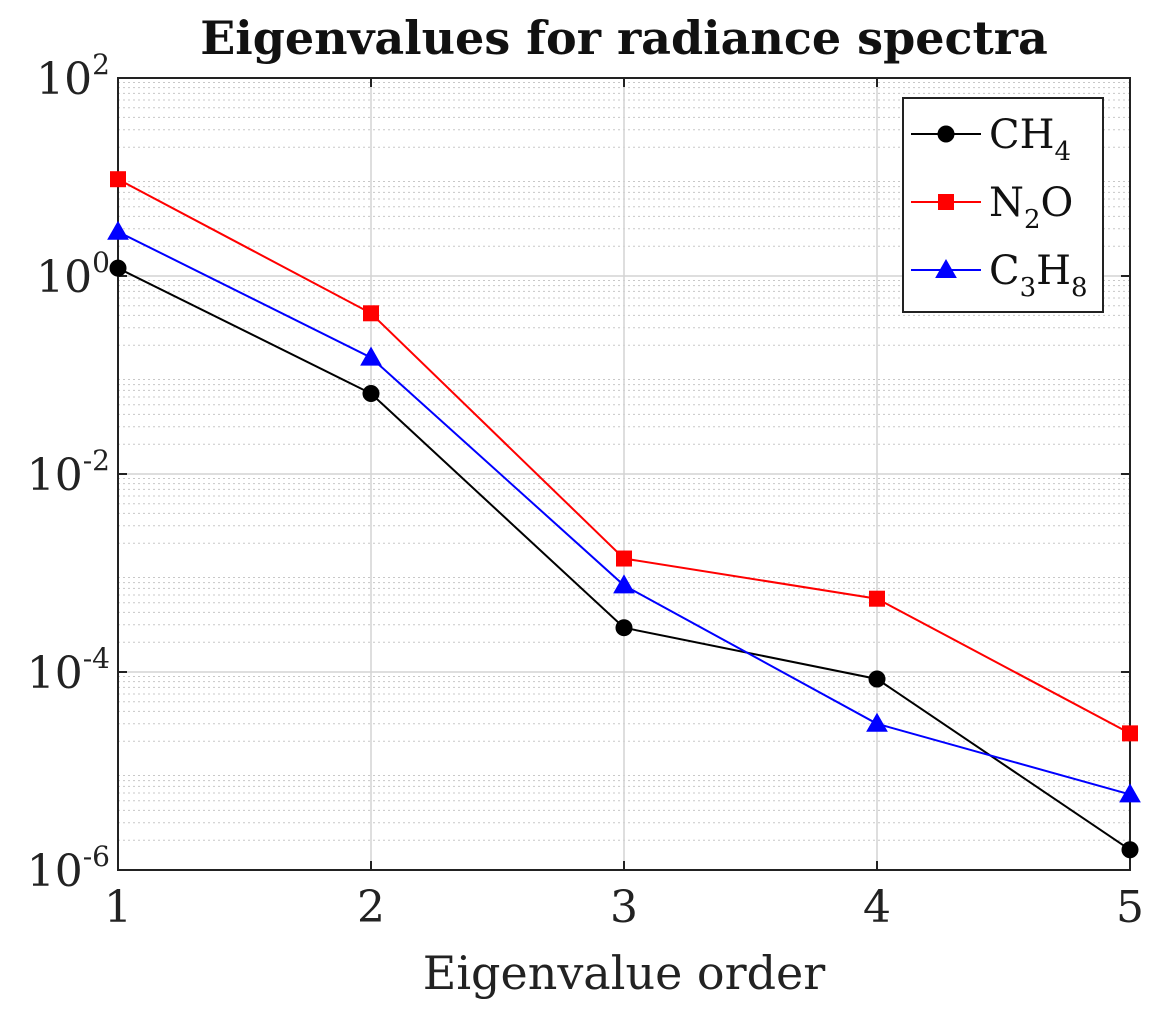  I want to click on x-axis-label: Eigenvalue order, so click(624, 973).